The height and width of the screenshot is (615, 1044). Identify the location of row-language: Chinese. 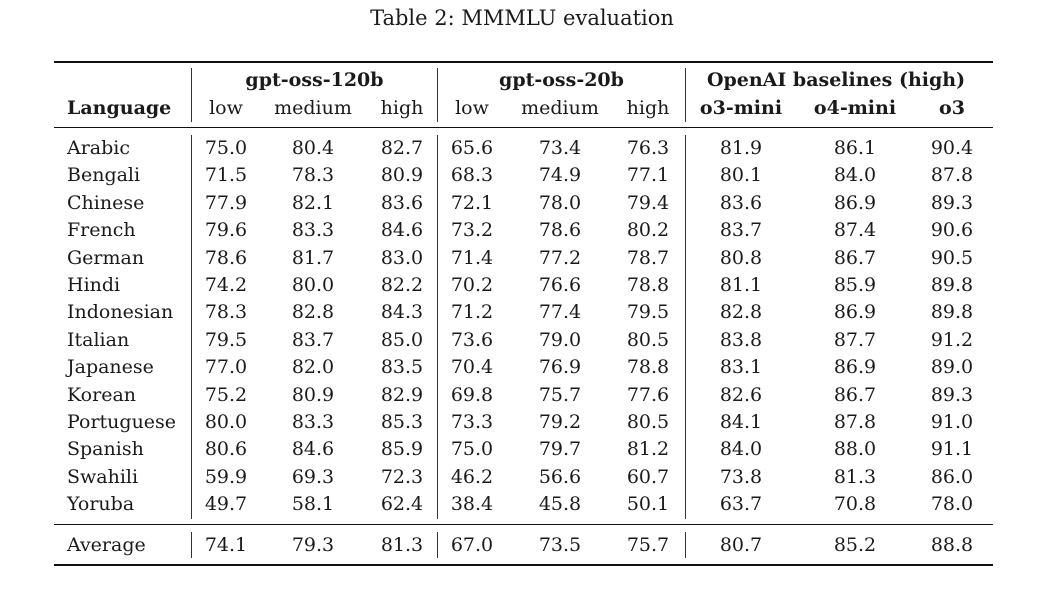
(106, 202).